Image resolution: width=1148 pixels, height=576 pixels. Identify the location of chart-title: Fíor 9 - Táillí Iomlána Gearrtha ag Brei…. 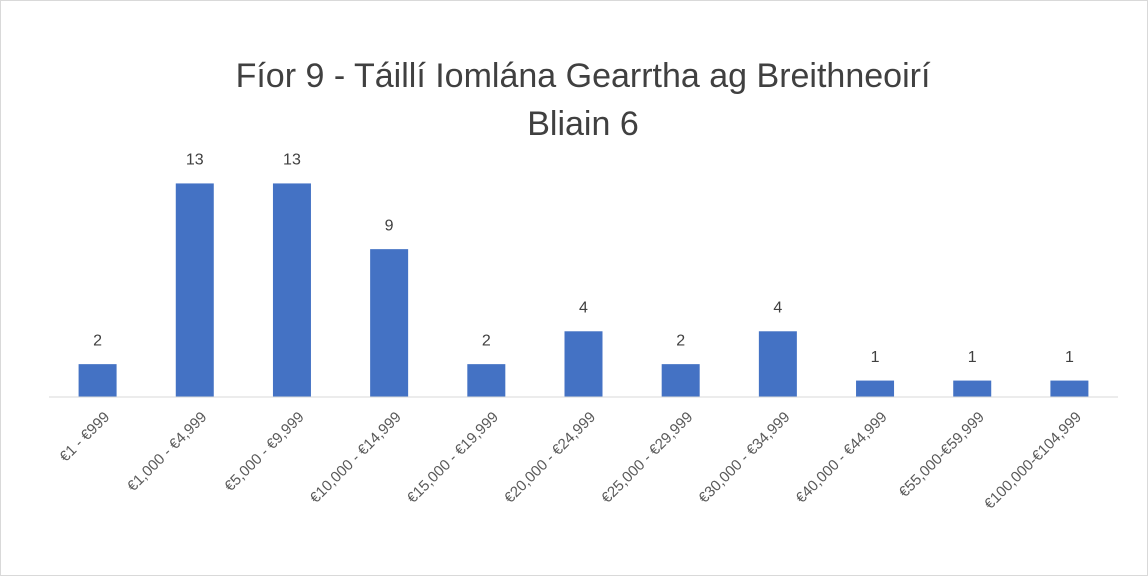
(583, 76).